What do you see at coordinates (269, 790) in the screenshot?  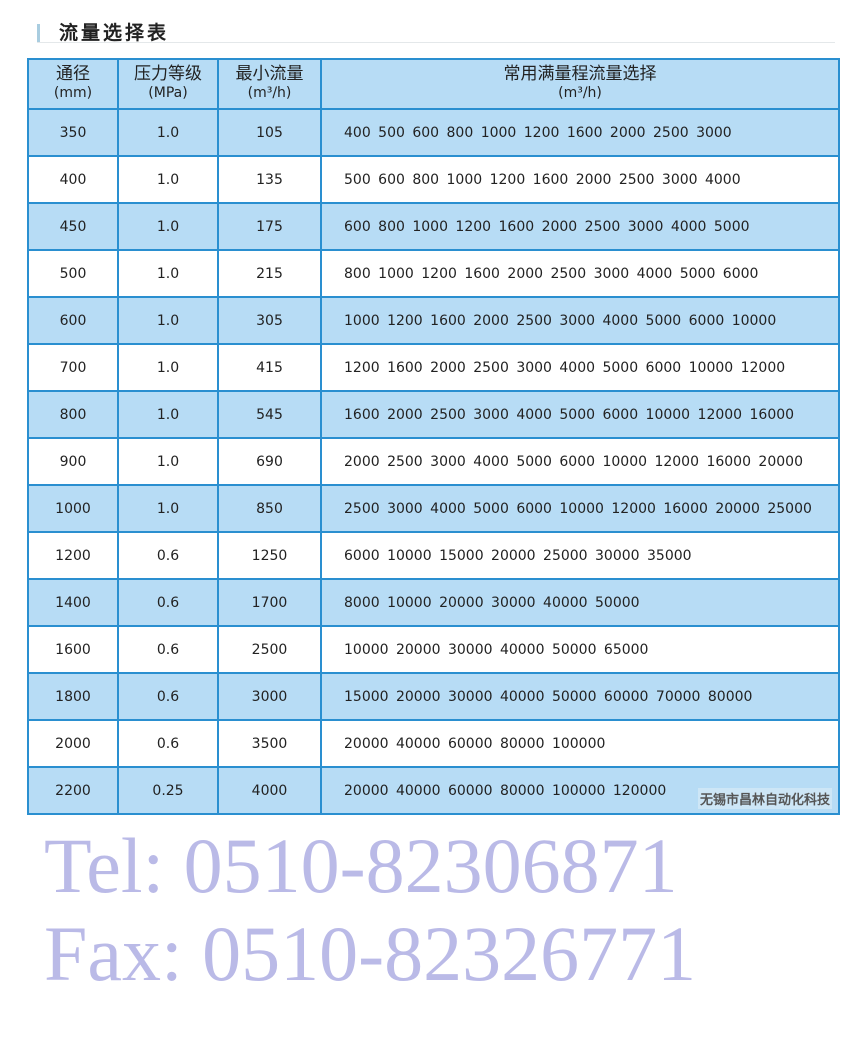 I see `min-flow-cell: 4000` at bounding box center [269, 790].